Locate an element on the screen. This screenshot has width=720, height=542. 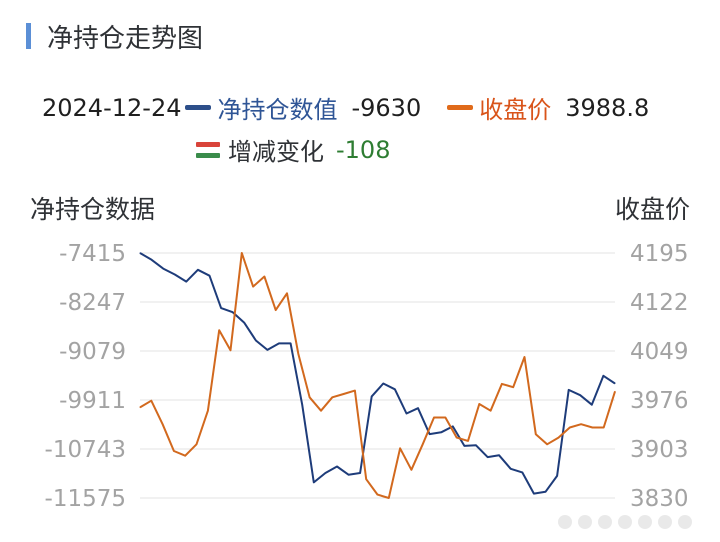
left-tick-label: -11575 is located at coordinates (85, 499).